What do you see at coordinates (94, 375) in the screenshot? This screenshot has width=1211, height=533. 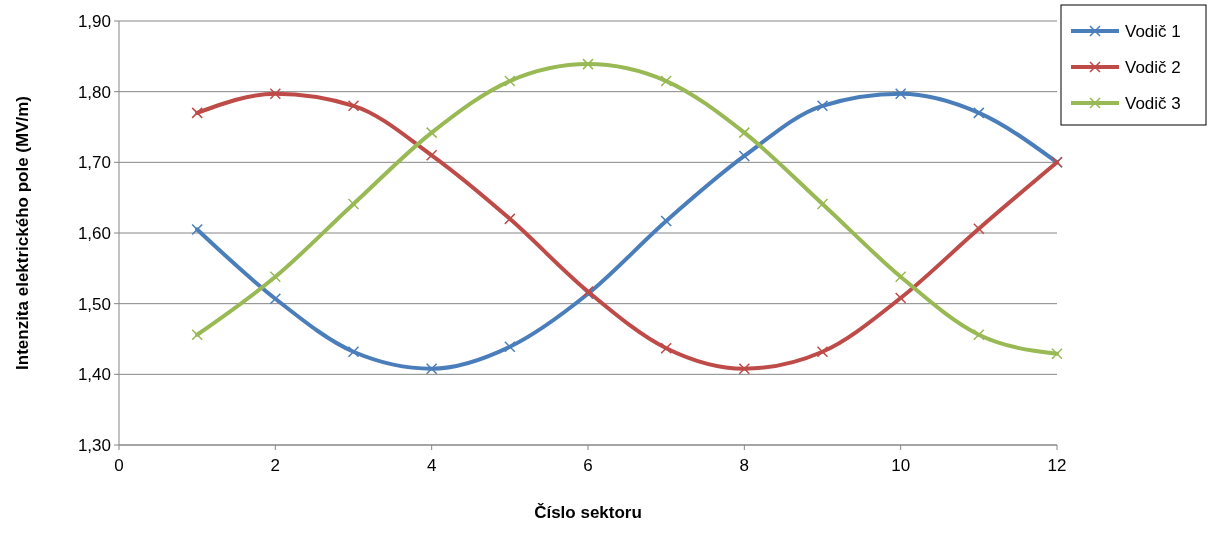 I see `y-tick-label: 1,40` at bounding box center [94, 375].